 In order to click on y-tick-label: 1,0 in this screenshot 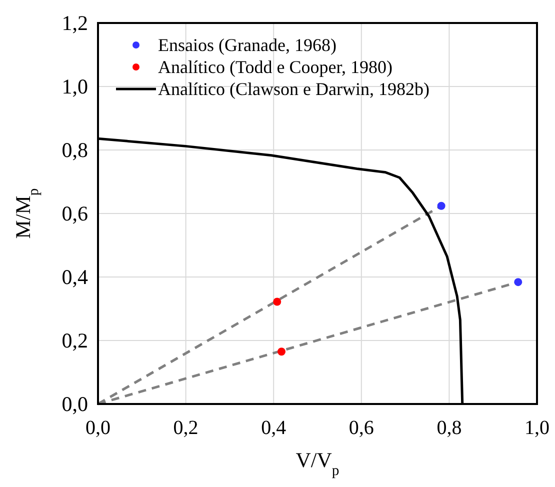, I will do `click(75, 86)`.